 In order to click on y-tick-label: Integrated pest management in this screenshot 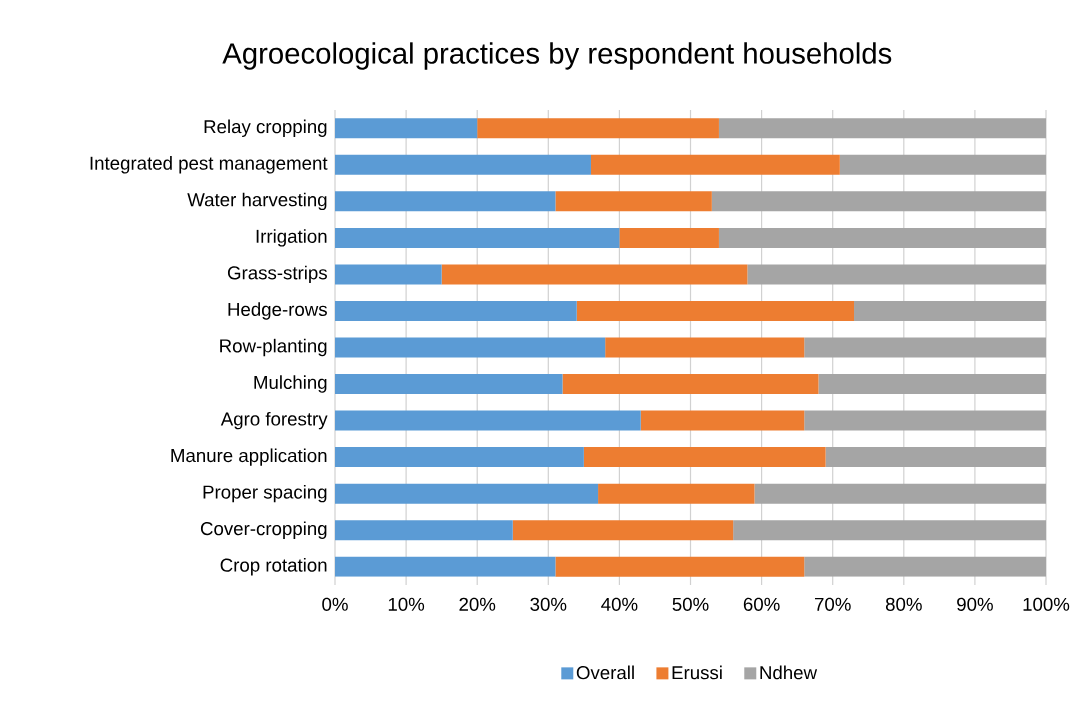, I will do `click(209, 165)`.